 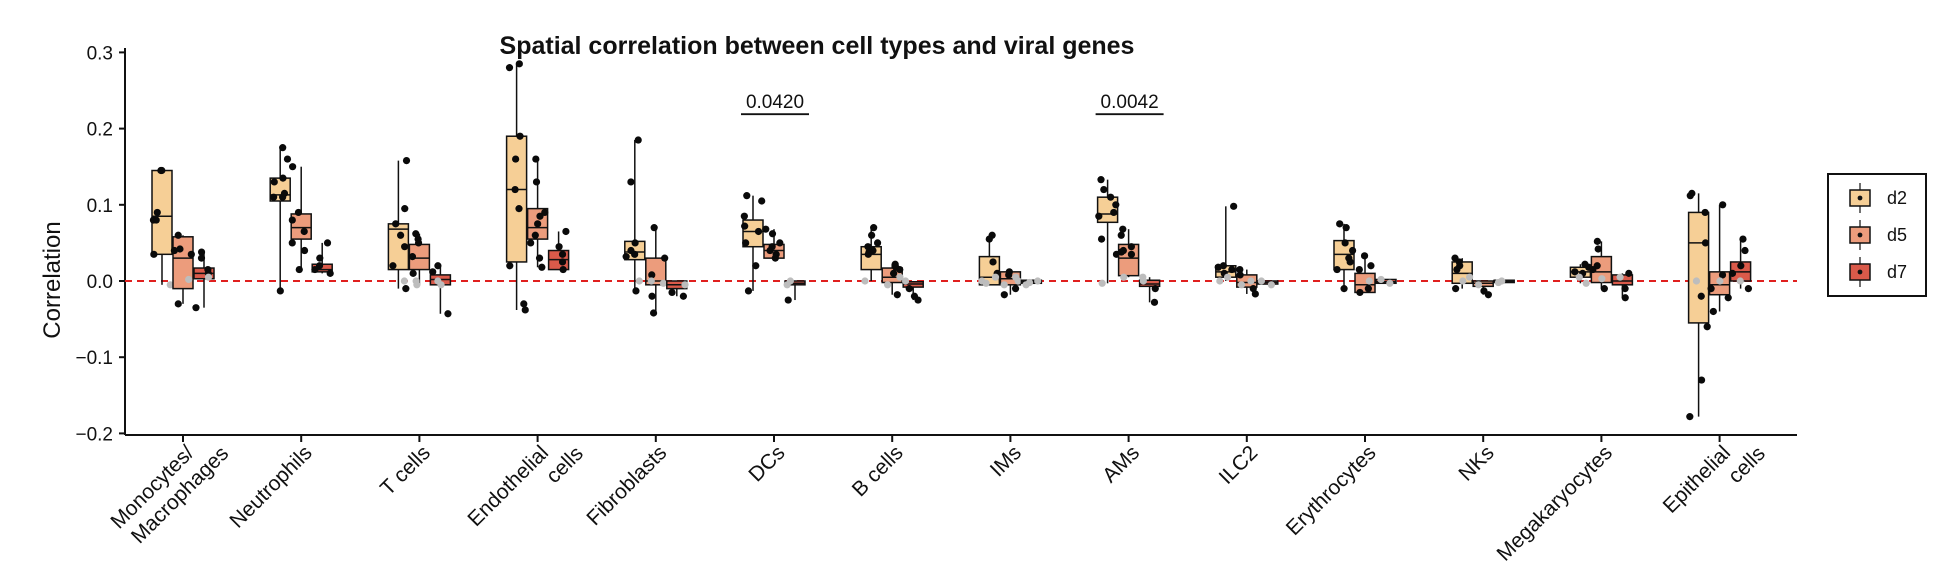 What do you see at coordinates (94, 358) in the screenshot?
I see `y-tick-label: −0.1` at bounding box center [94, 358].